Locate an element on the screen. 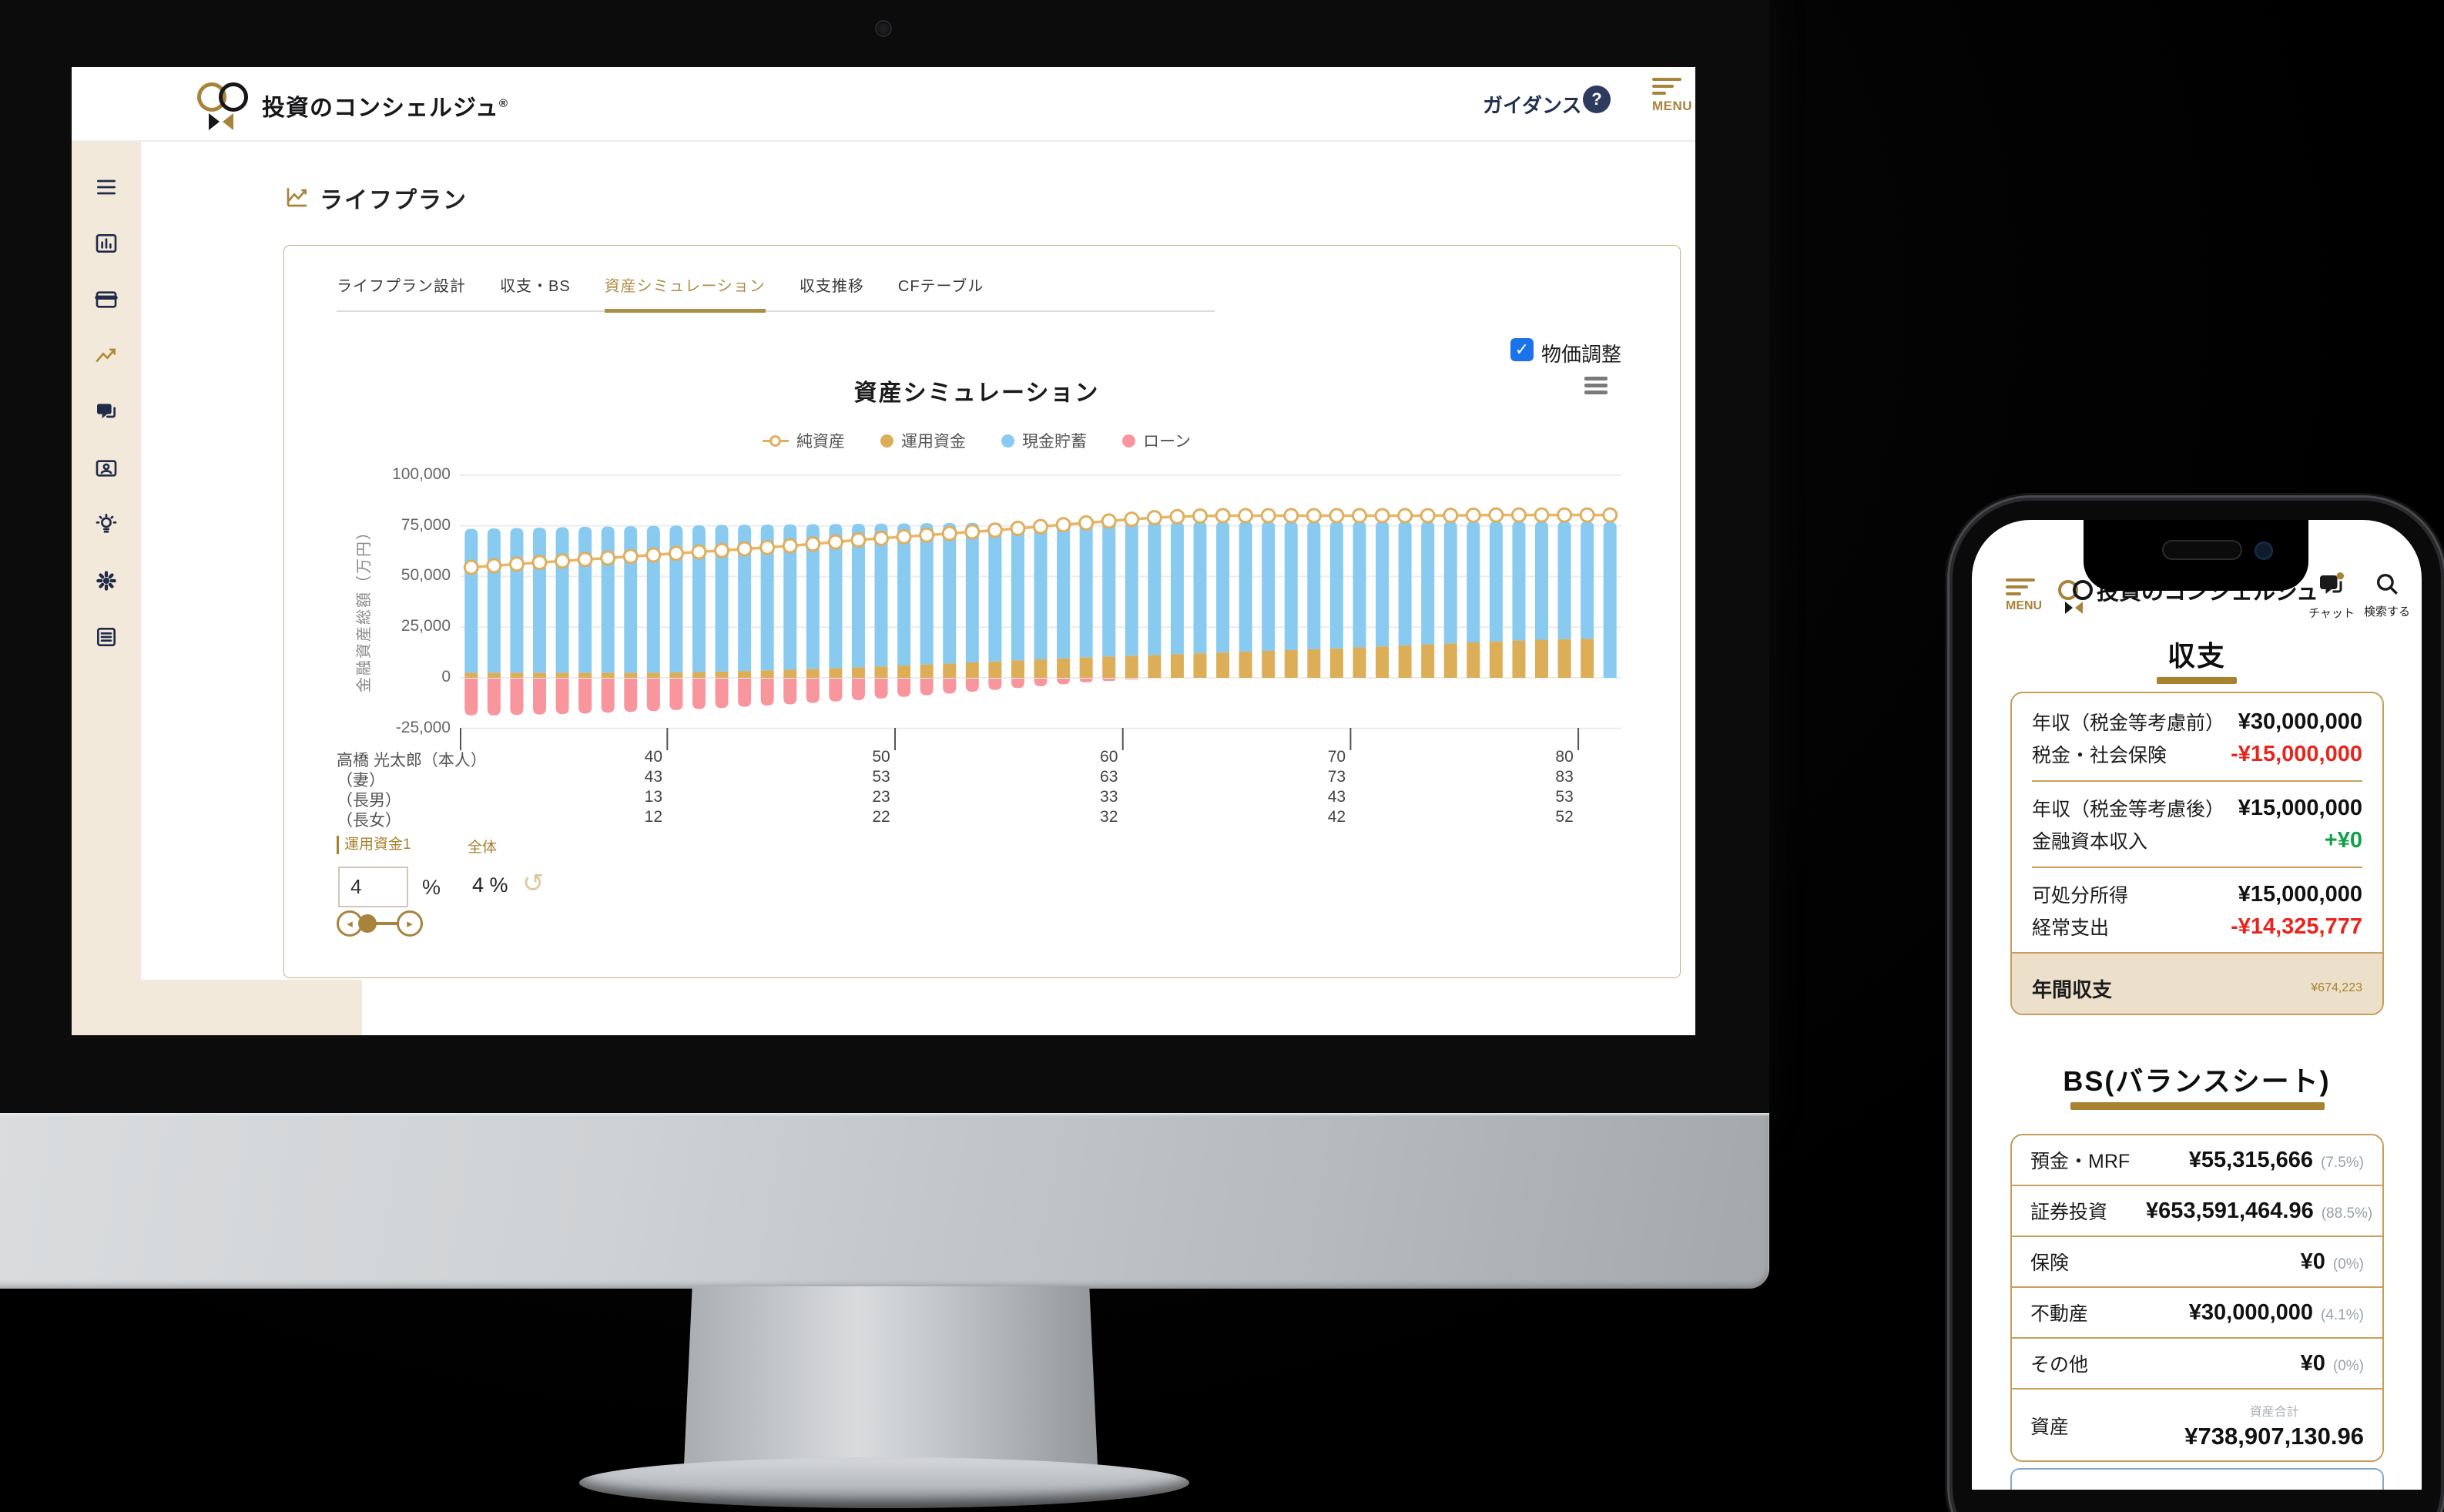 This screenshot has width=2444, height=1512. legend-item: 純資産 is located at coordinates (804, 440).